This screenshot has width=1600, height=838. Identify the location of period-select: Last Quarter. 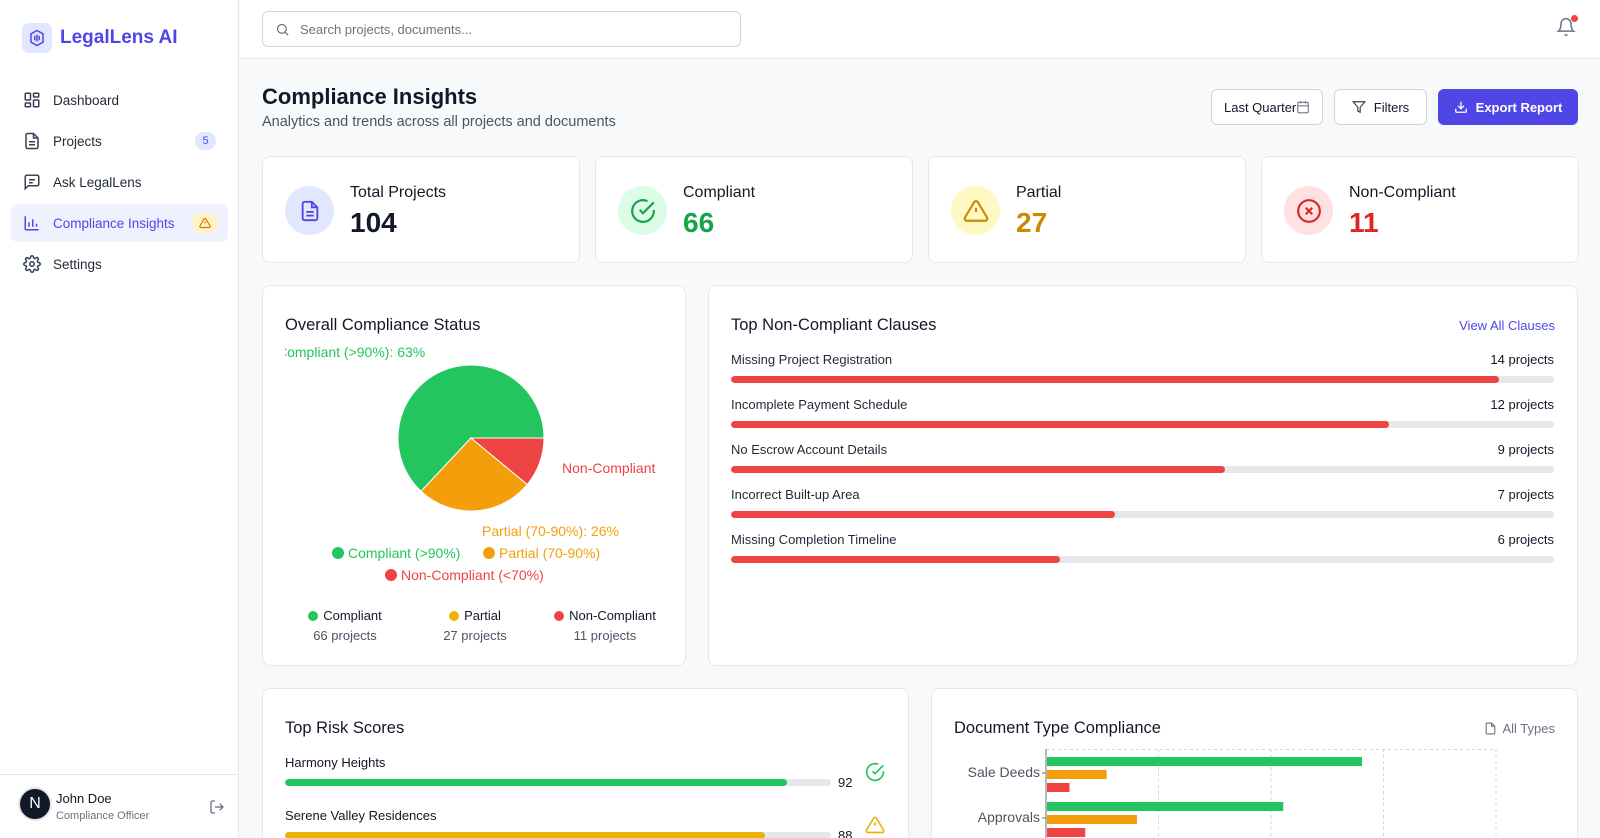
(1267, 107).